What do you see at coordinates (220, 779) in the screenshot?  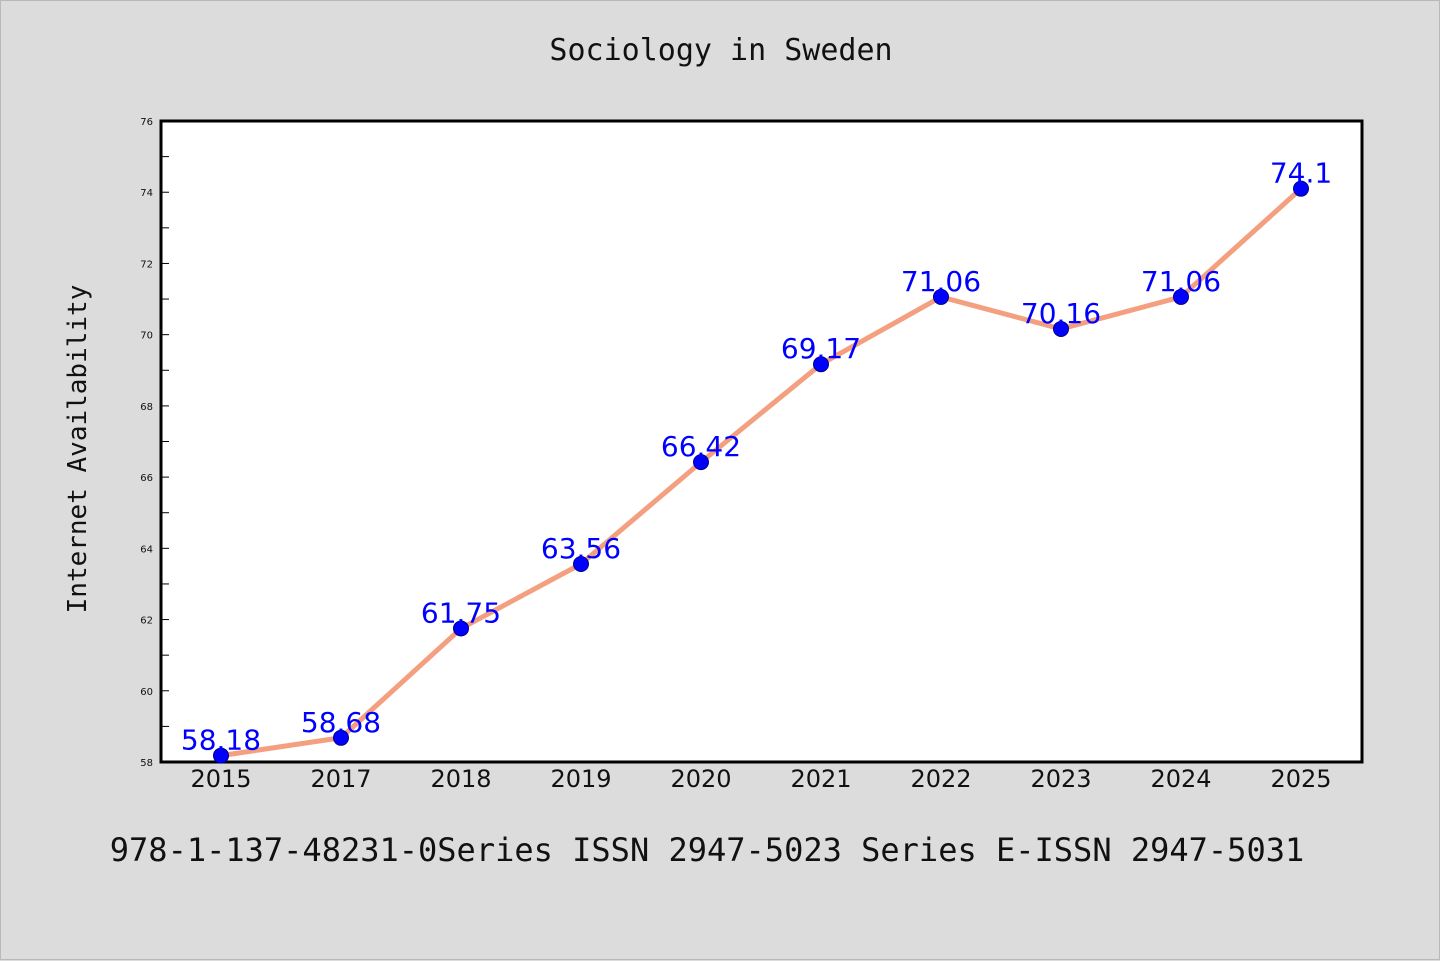 I see `x-tick-label: 2015` at bounding box center [220, 779].